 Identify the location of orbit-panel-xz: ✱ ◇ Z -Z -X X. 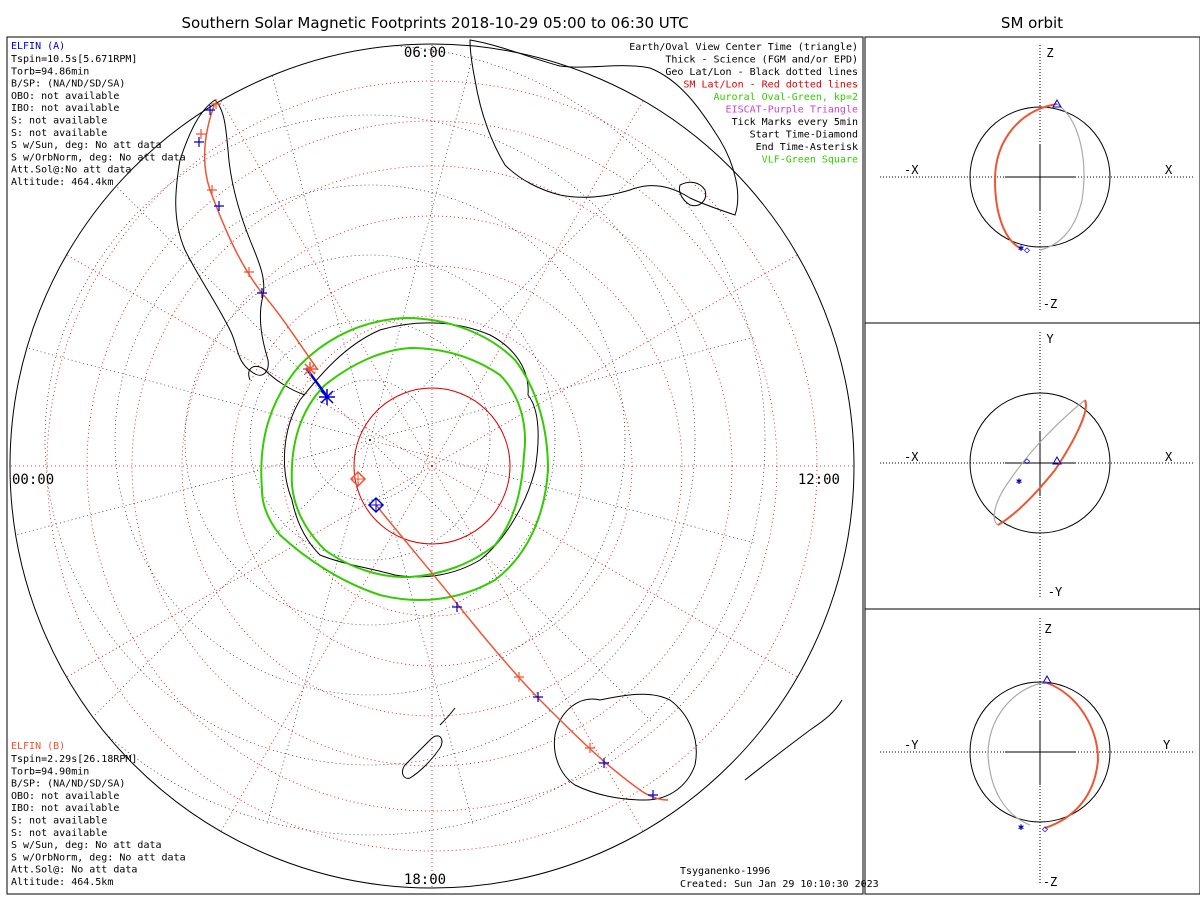
(1037, 178).